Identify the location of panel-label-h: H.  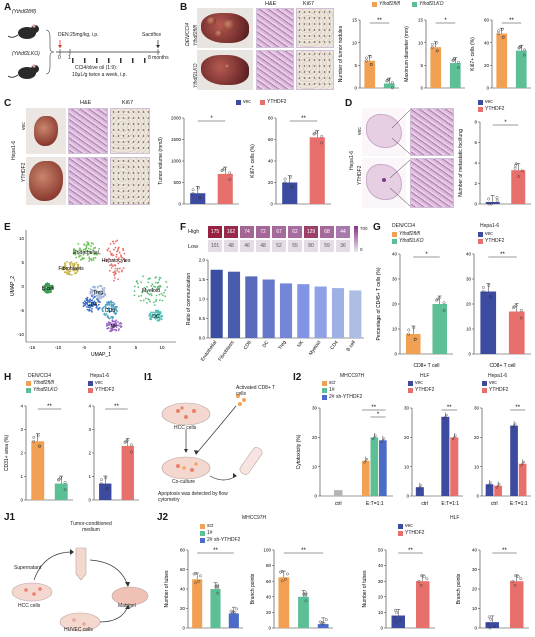
(8, 377).